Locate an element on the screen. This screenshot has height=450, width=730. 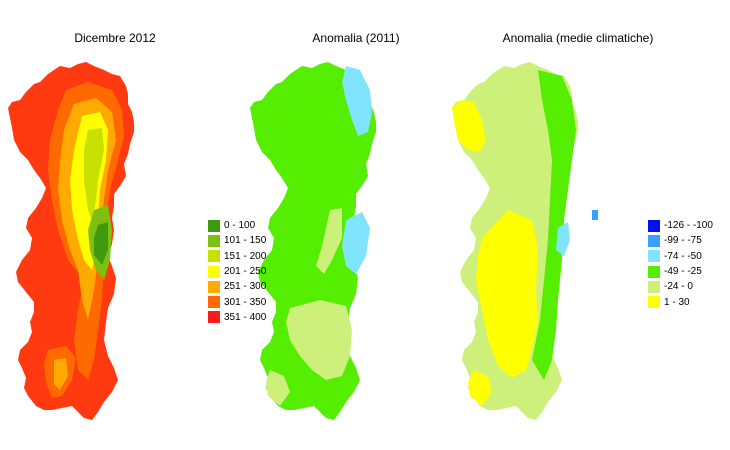
legend-label: 251 - 300 is located at coordinates (245, 287).